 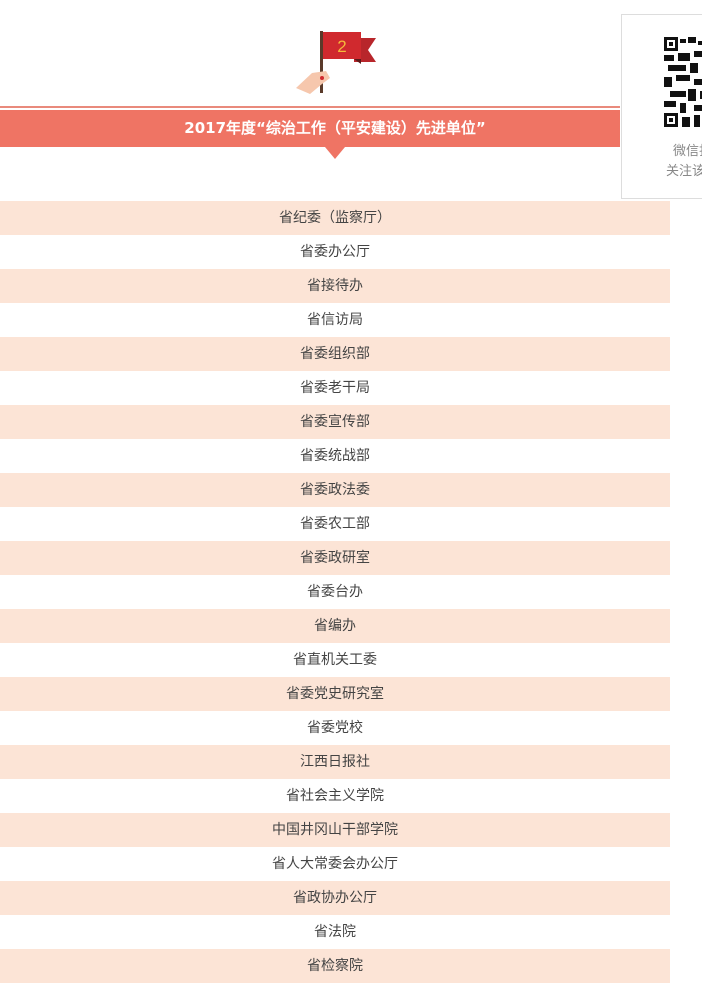 What do you see at coordinates (335, 218) in the screenshot?
I see `list-item: 省纪委（监察厅）` at bounding box center [335, 218].